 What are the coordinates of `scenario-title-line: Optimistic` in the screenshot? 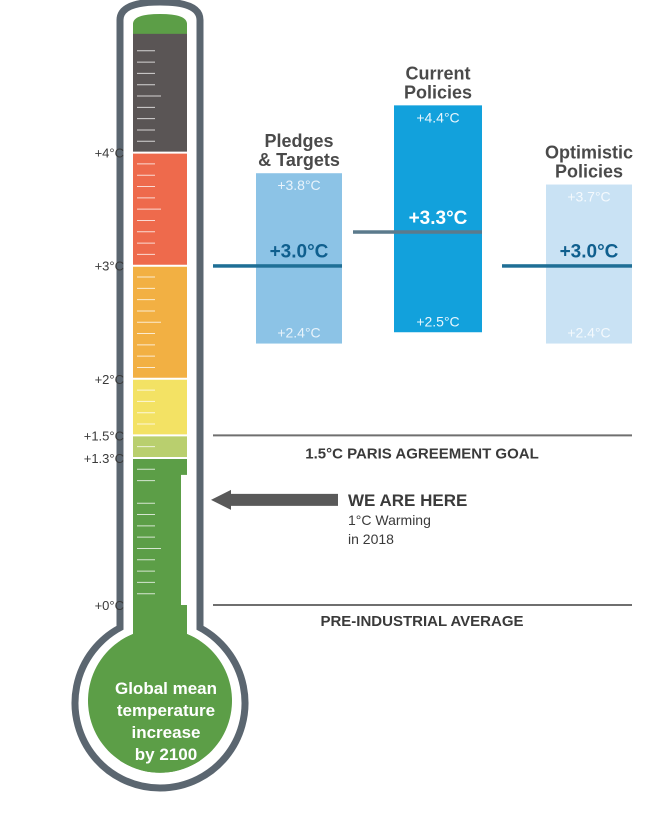 It's located at (589, 153).